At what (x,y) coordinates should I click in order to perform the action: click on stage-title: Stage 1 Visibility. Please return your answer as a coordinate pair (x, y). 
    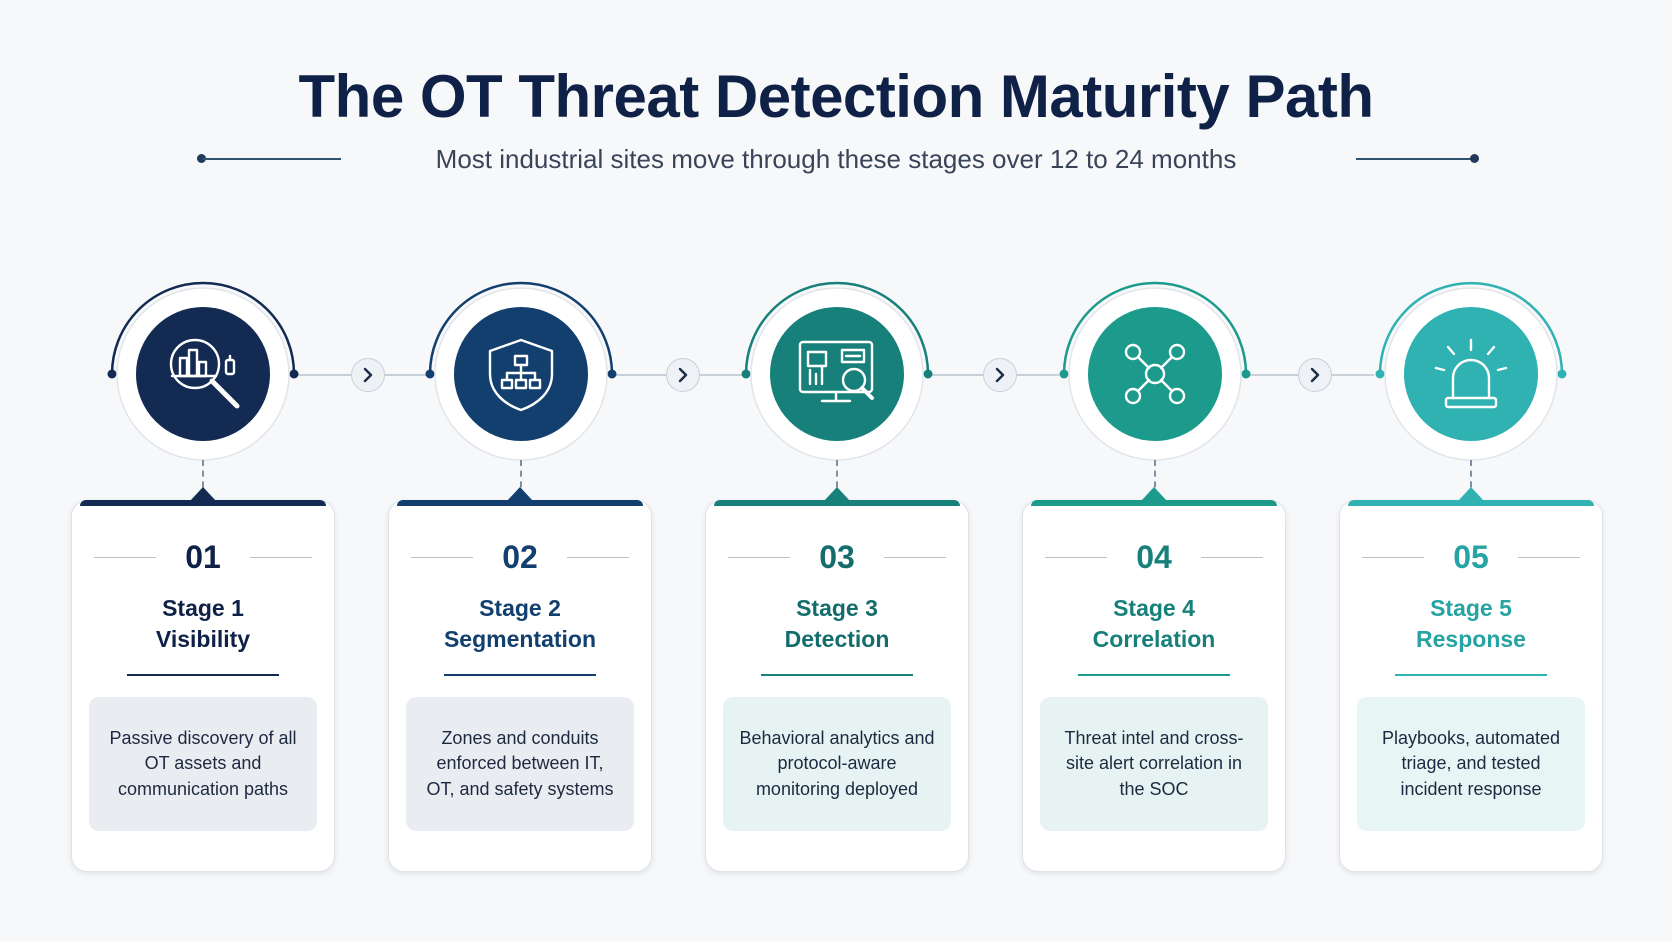
    Looking at the image, I should click on (203, 624).